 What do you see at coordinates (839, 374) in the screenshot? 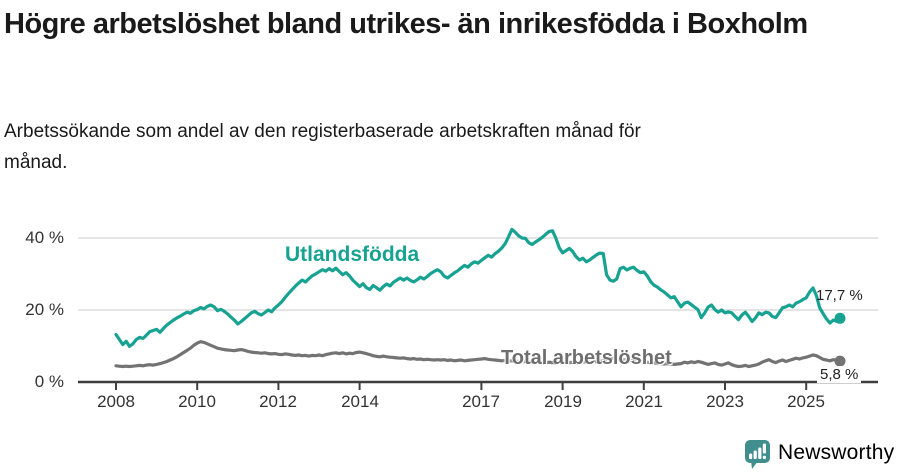
I see `end-value-label-total: 5,8 %` at bounding box center [839, 374].